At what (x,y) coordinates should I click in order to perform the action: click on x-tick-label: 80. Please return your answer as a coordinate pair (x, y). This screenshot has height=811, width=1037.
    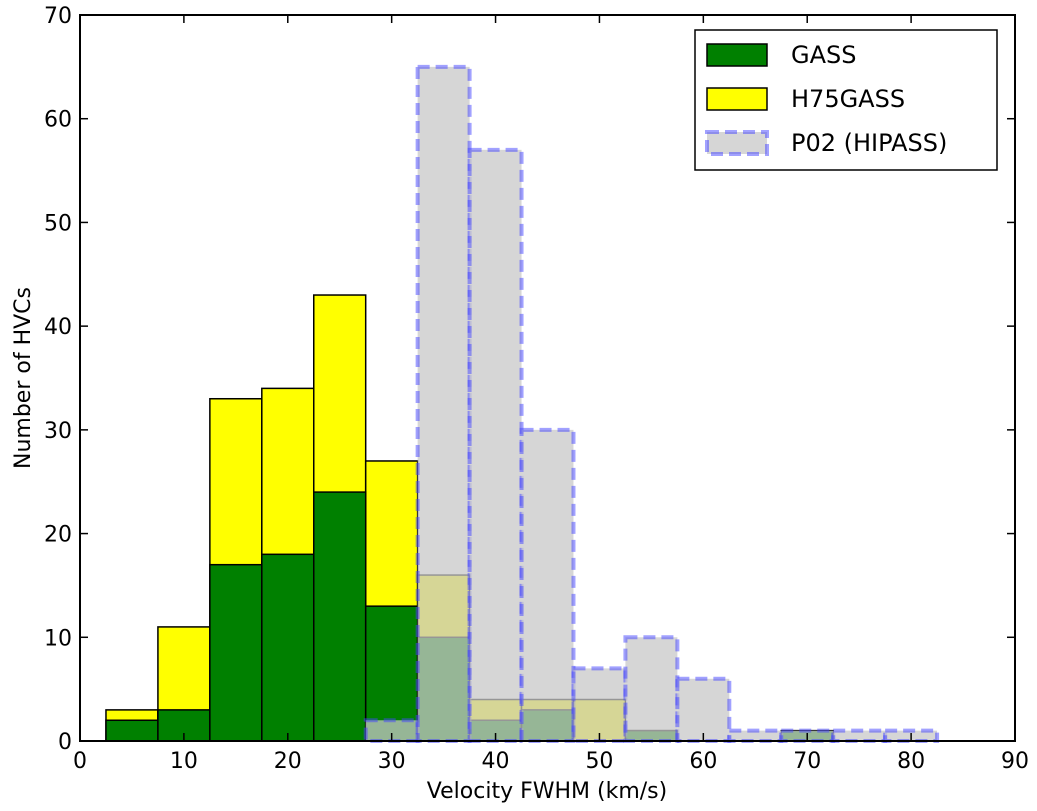
    Looking at the image, I should click on (911, 761).